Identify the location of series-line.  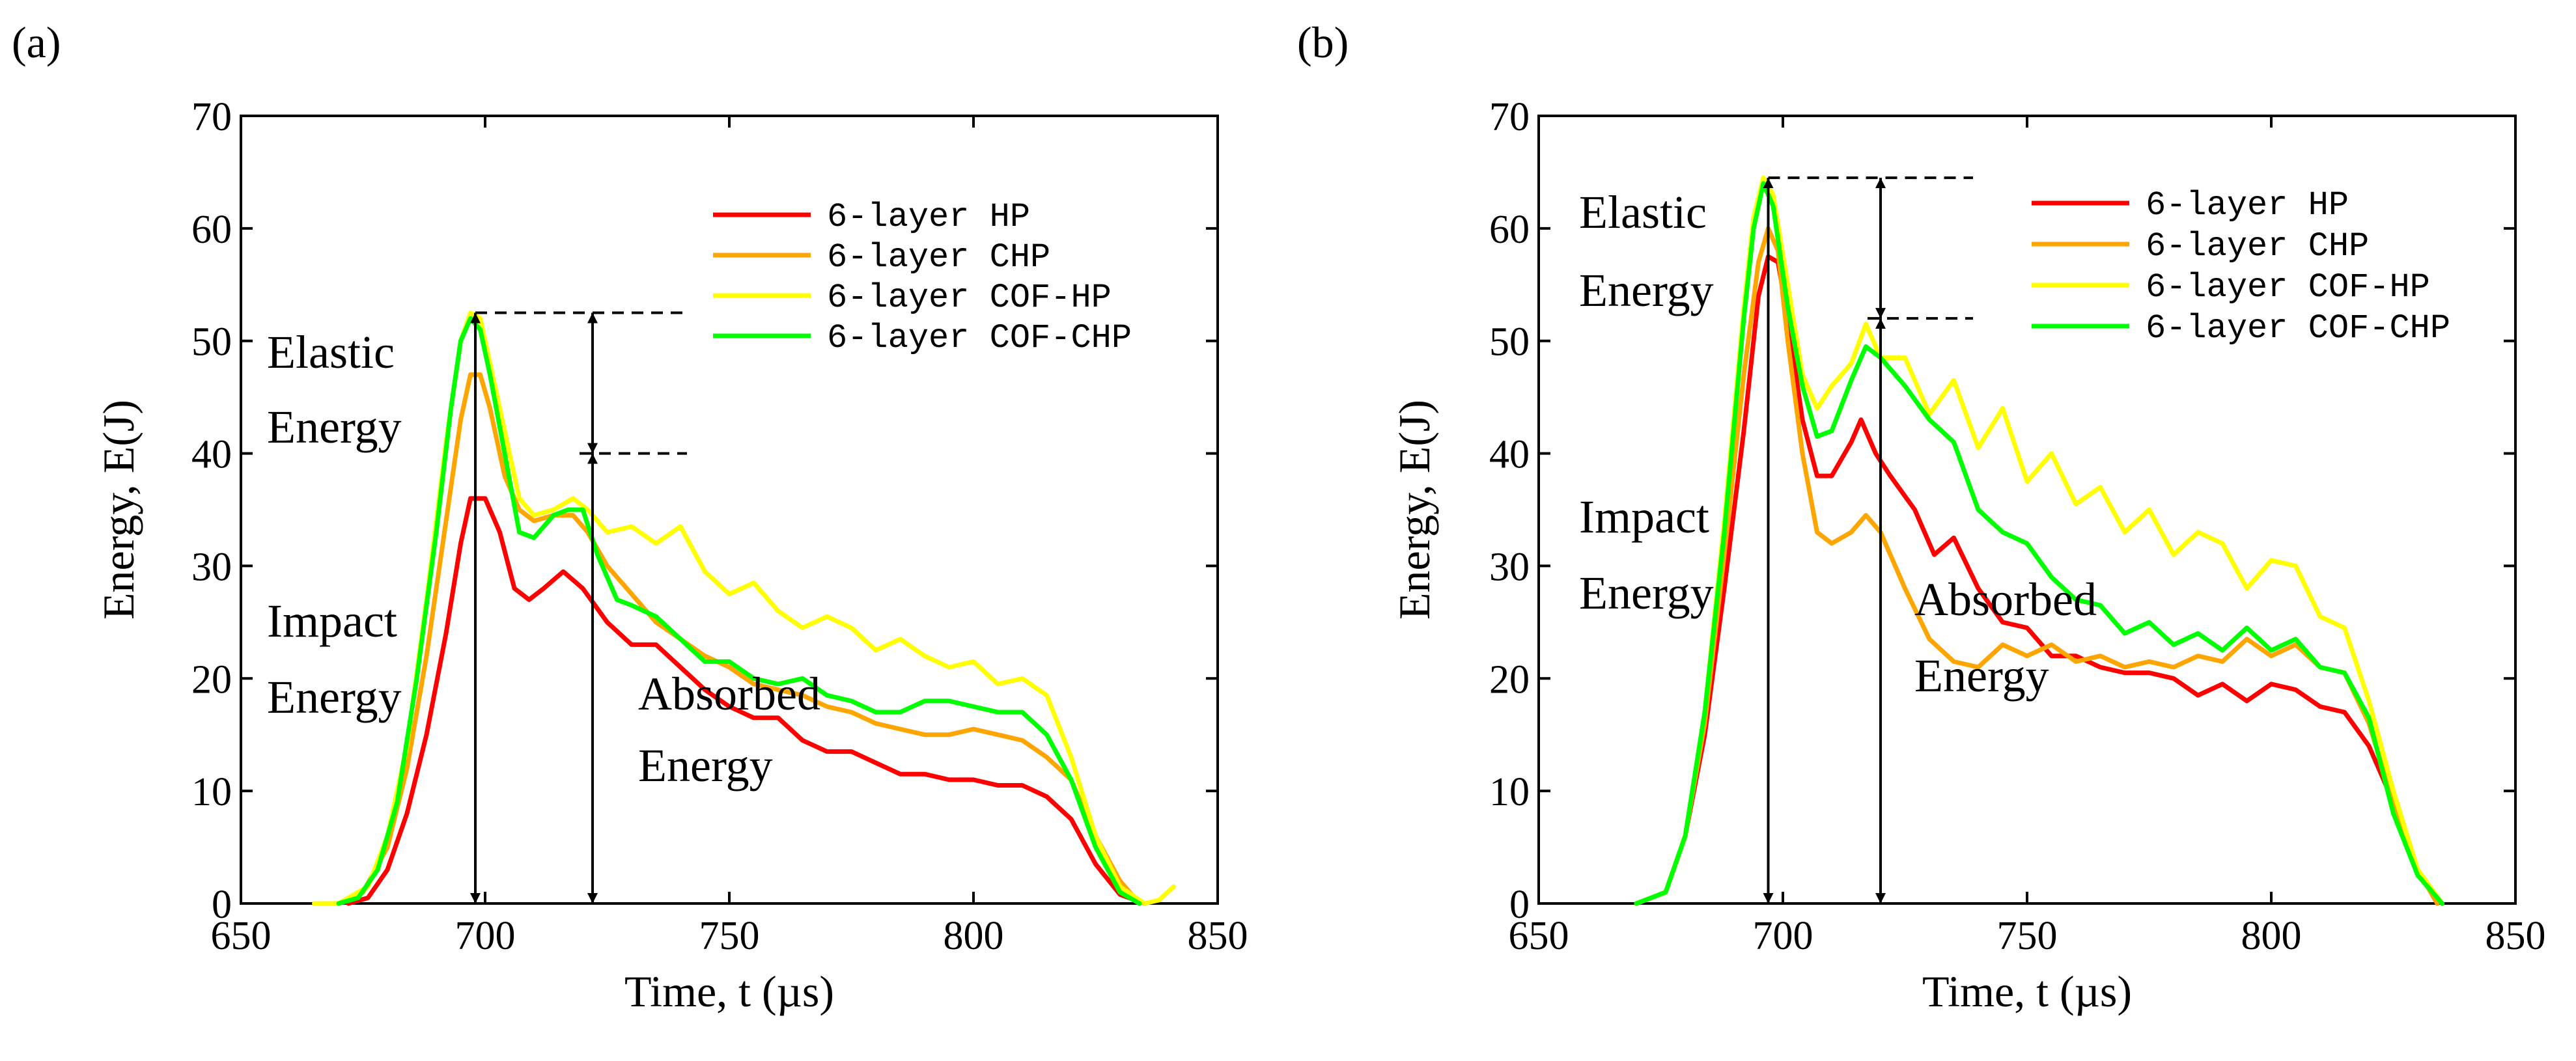
(747, 701).